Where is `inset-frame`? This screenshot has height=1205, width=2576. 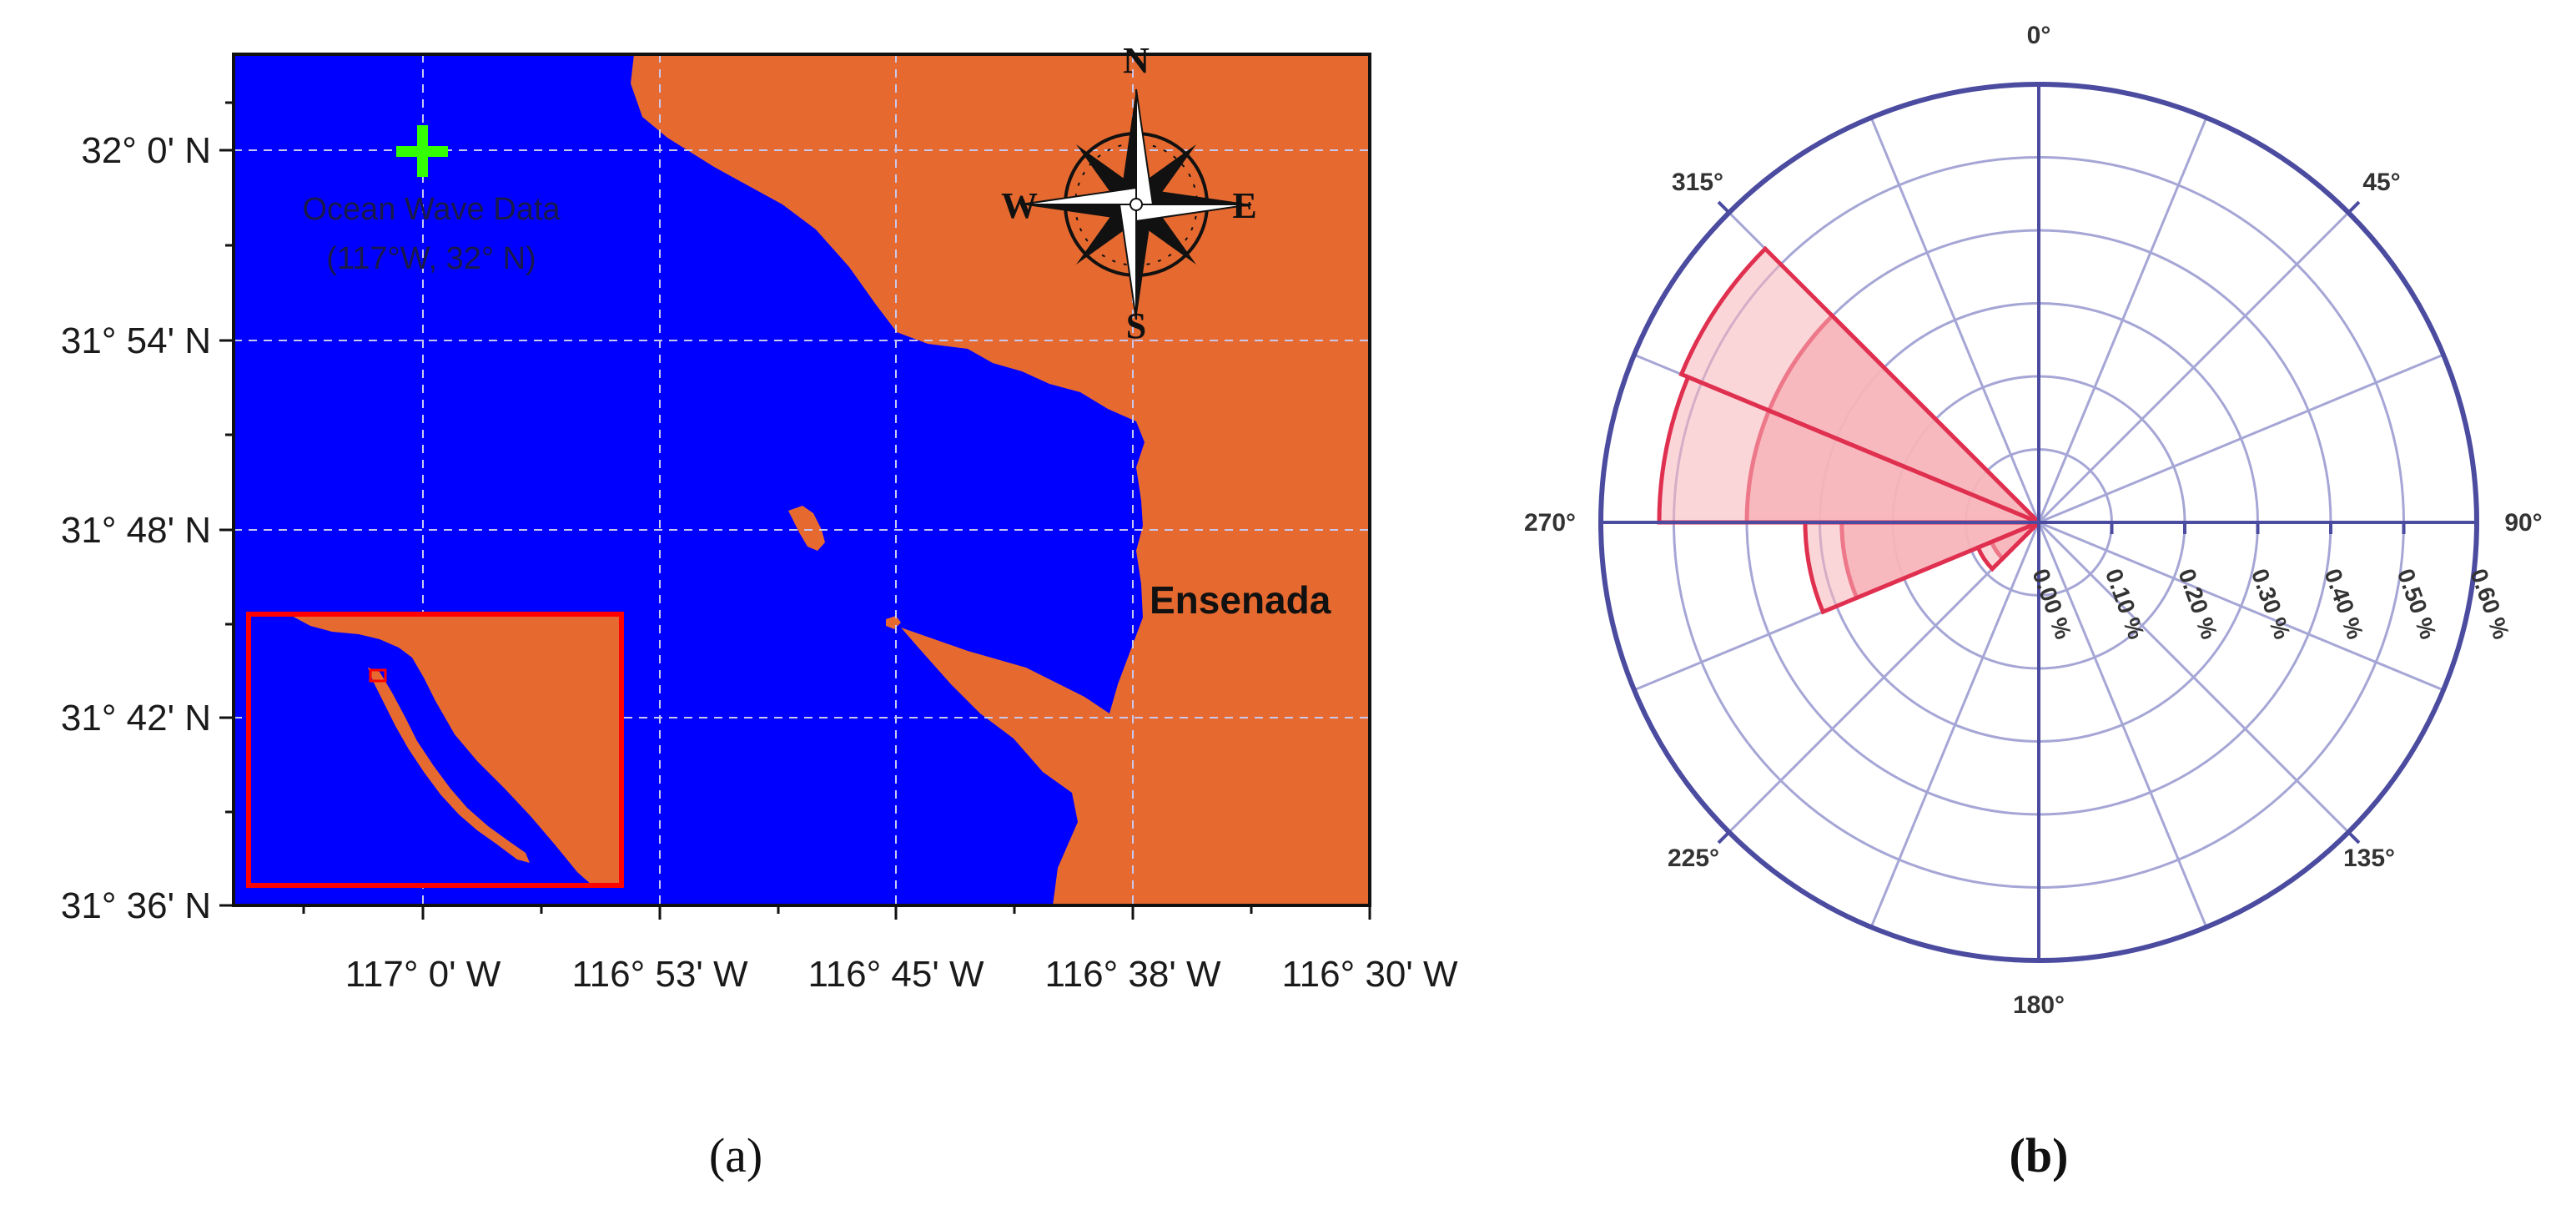 inset-frame is located at coordinates (435, 750).